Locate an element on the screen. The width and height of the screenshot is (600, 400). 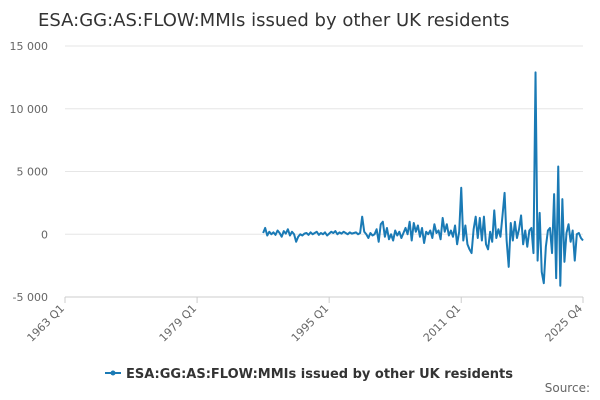
y-tick-label: 15 000 is located at coordinates (29, 46).